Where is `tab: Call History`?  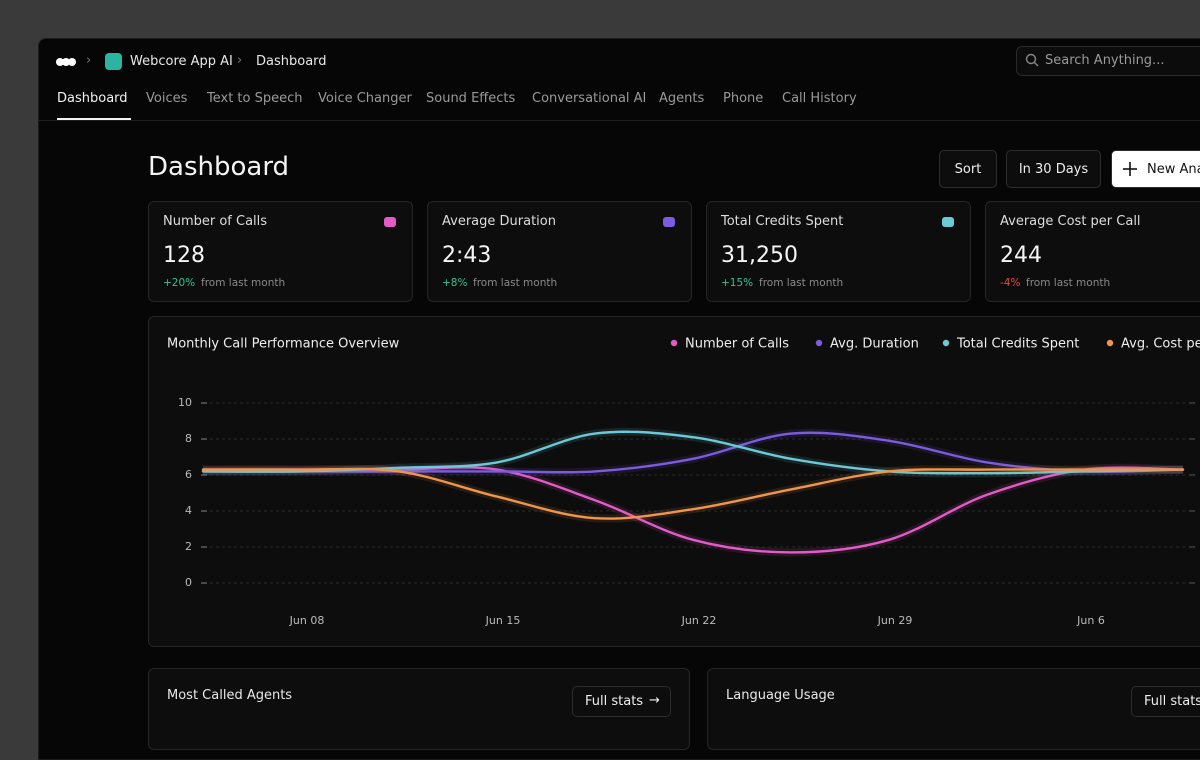 tab: Call History is located at coordinates (819, 98).